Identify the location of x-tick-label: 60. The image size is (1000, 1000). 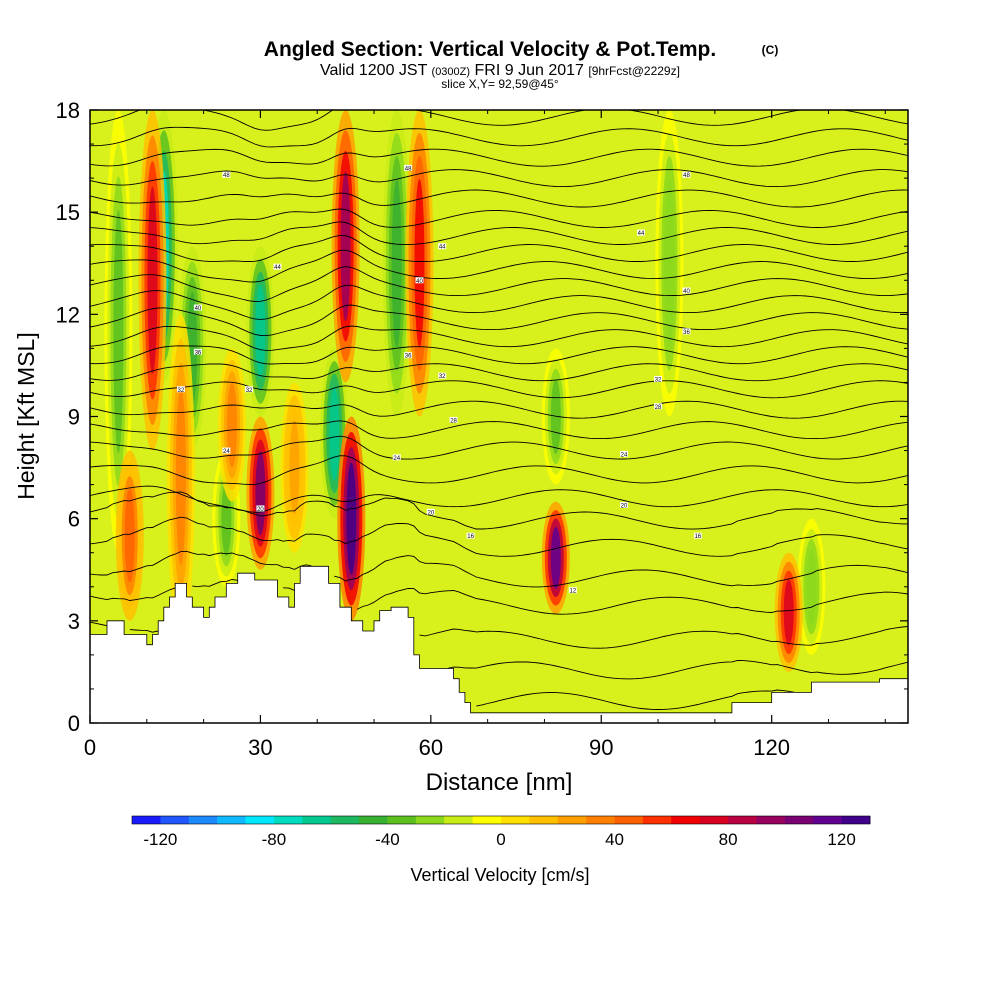
(431, 747).